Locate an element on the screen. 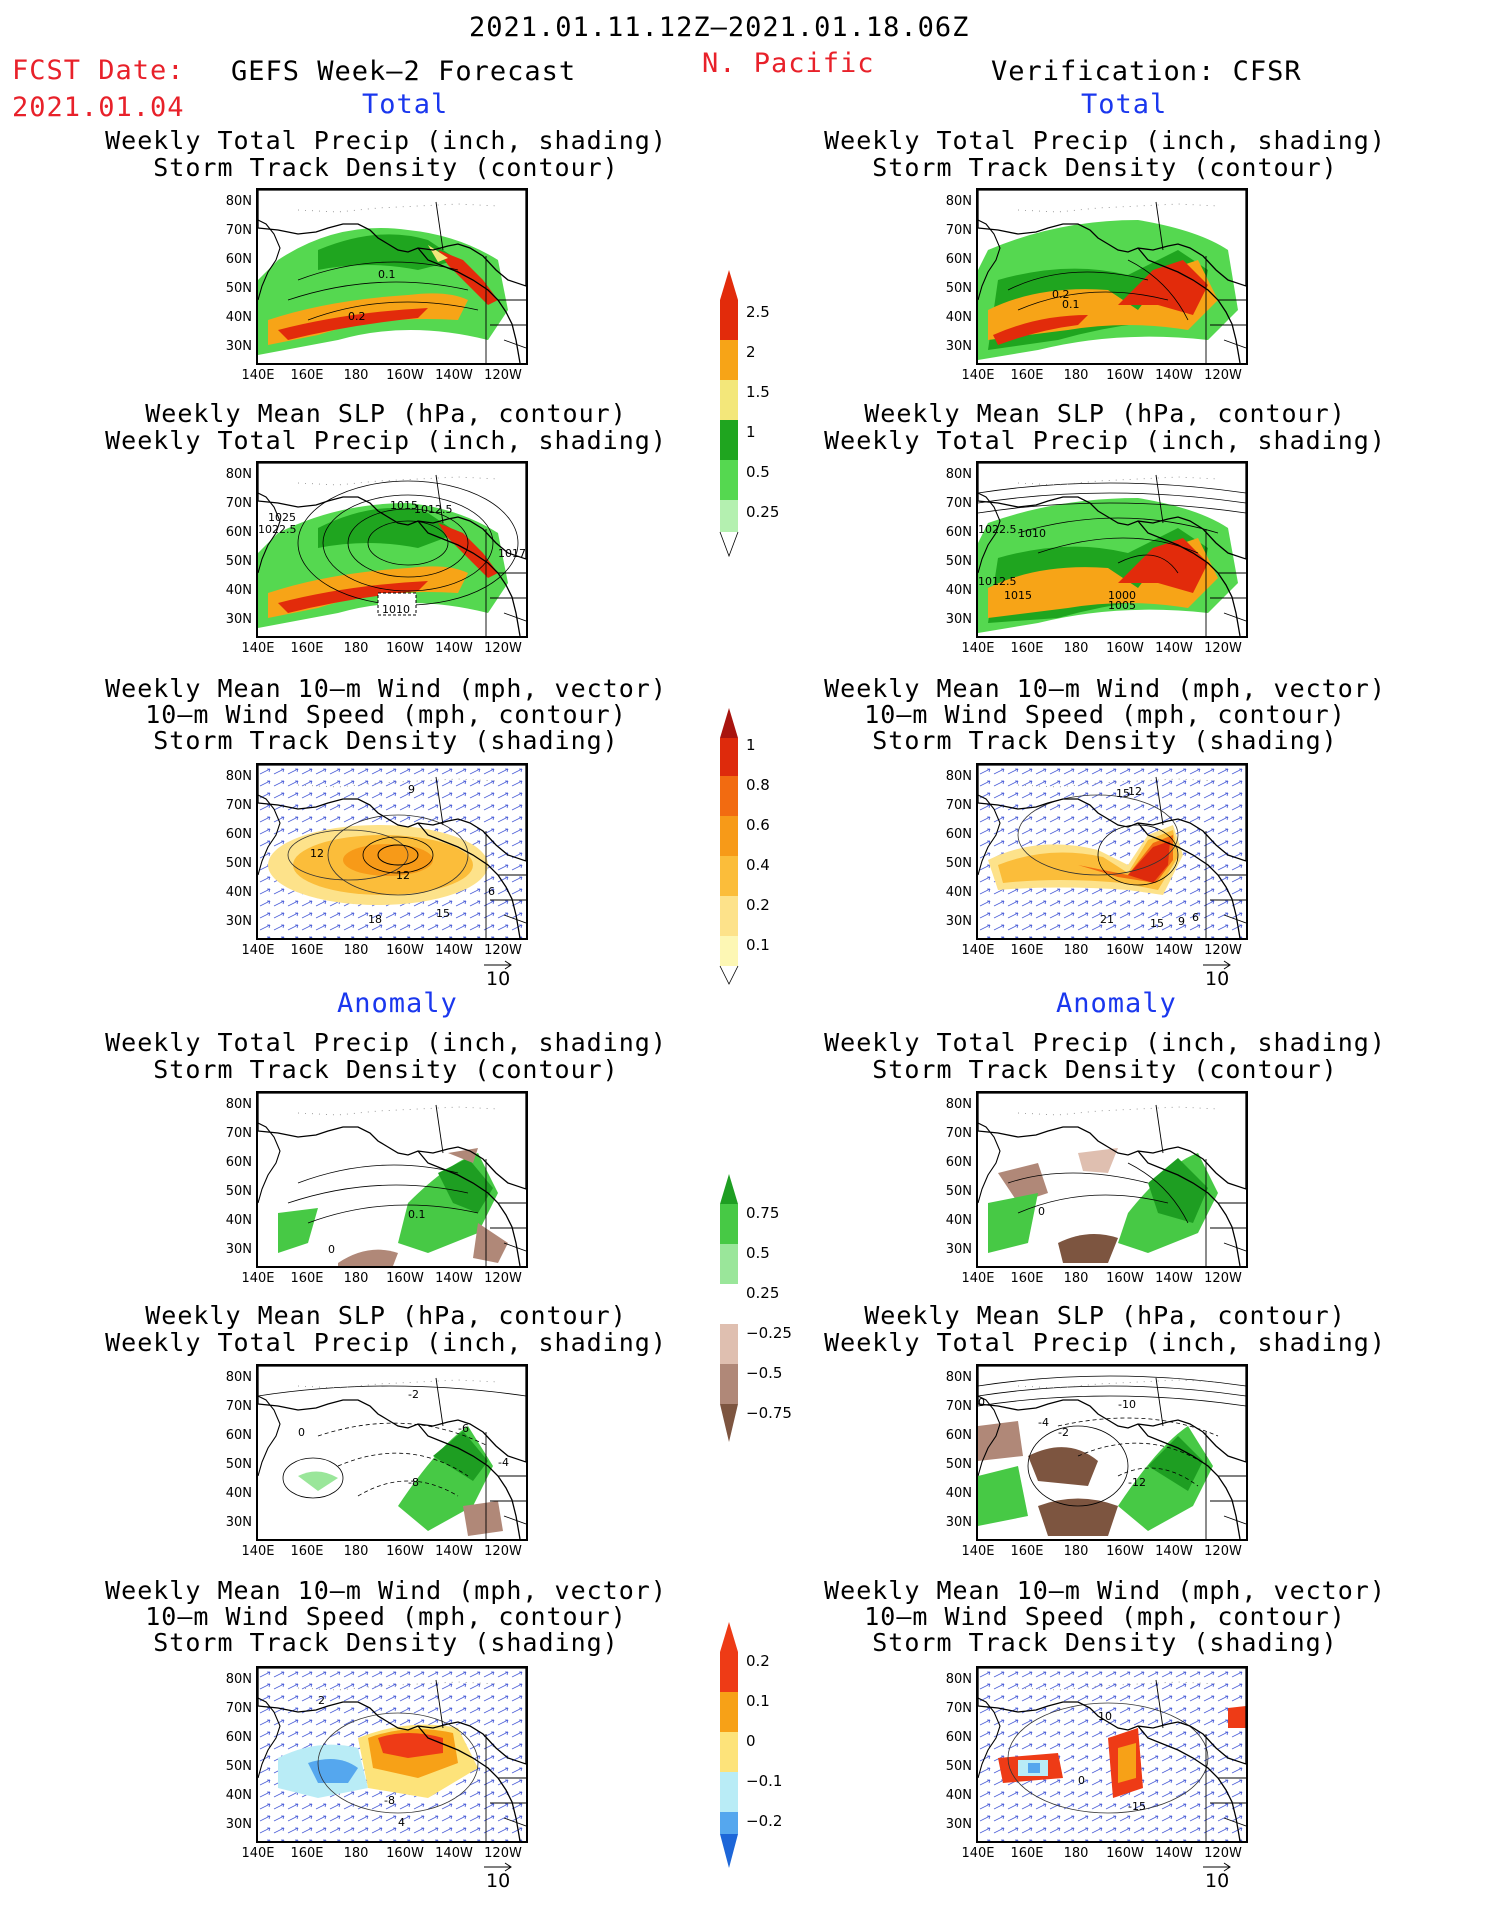 This screenshot has height=1925, width=1487. vector-reference-fc-anom: 10 is located at coordinates (498, 1877).